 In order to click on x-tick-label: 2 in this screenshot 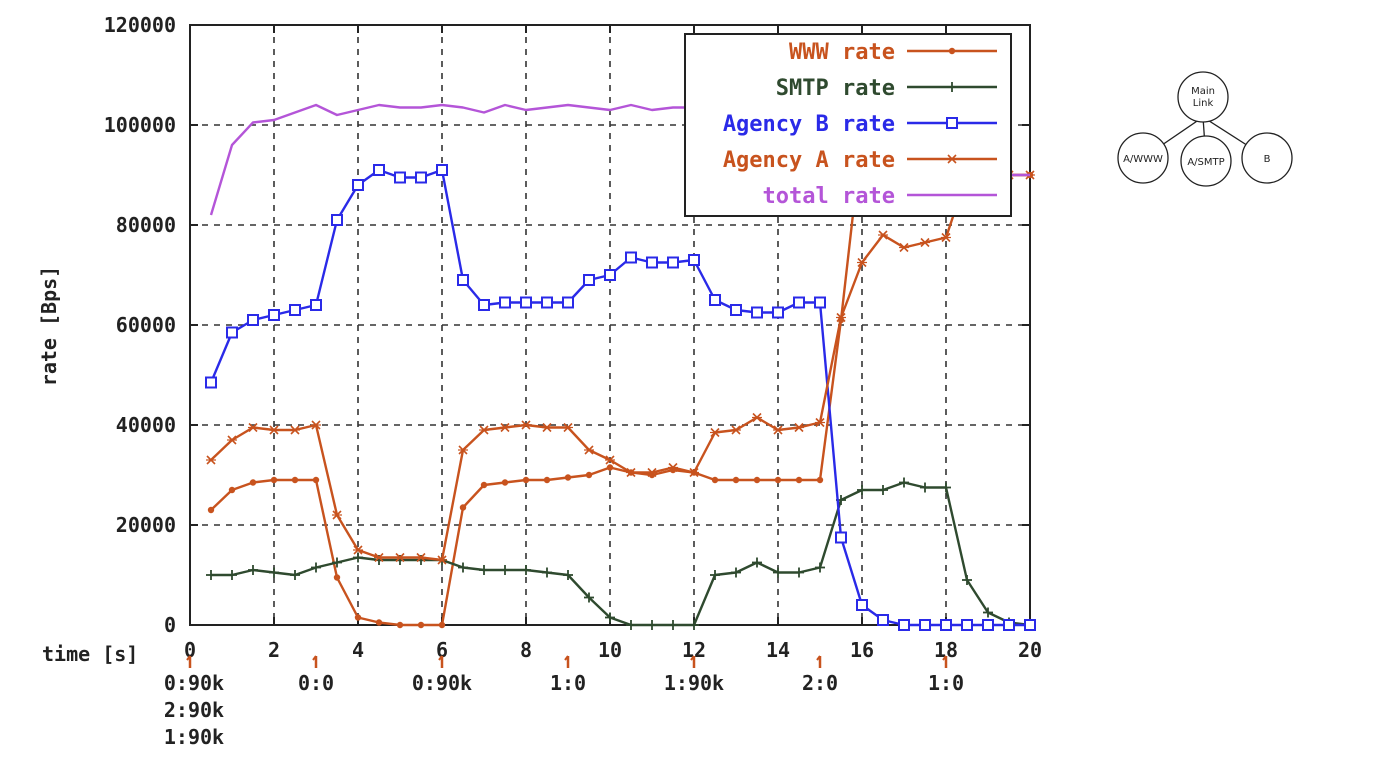, I will do `click(274, 650)`.